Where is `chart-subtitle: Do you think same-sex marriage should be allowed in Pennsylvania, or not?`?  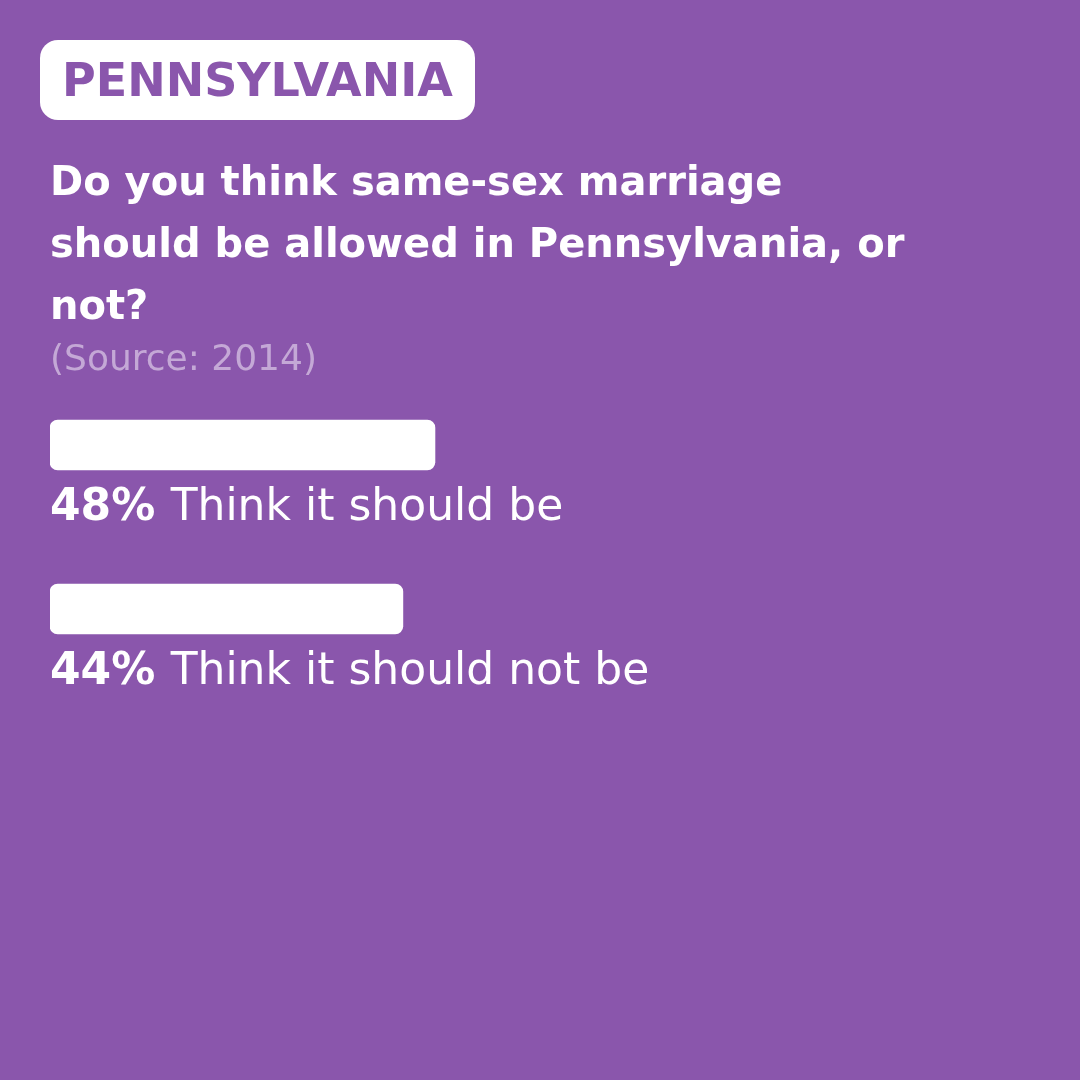 chart-subtitle: Do you think same-sex marriage should be allowed in Pennsylvania, or not? is located at coordinates (478, 243).